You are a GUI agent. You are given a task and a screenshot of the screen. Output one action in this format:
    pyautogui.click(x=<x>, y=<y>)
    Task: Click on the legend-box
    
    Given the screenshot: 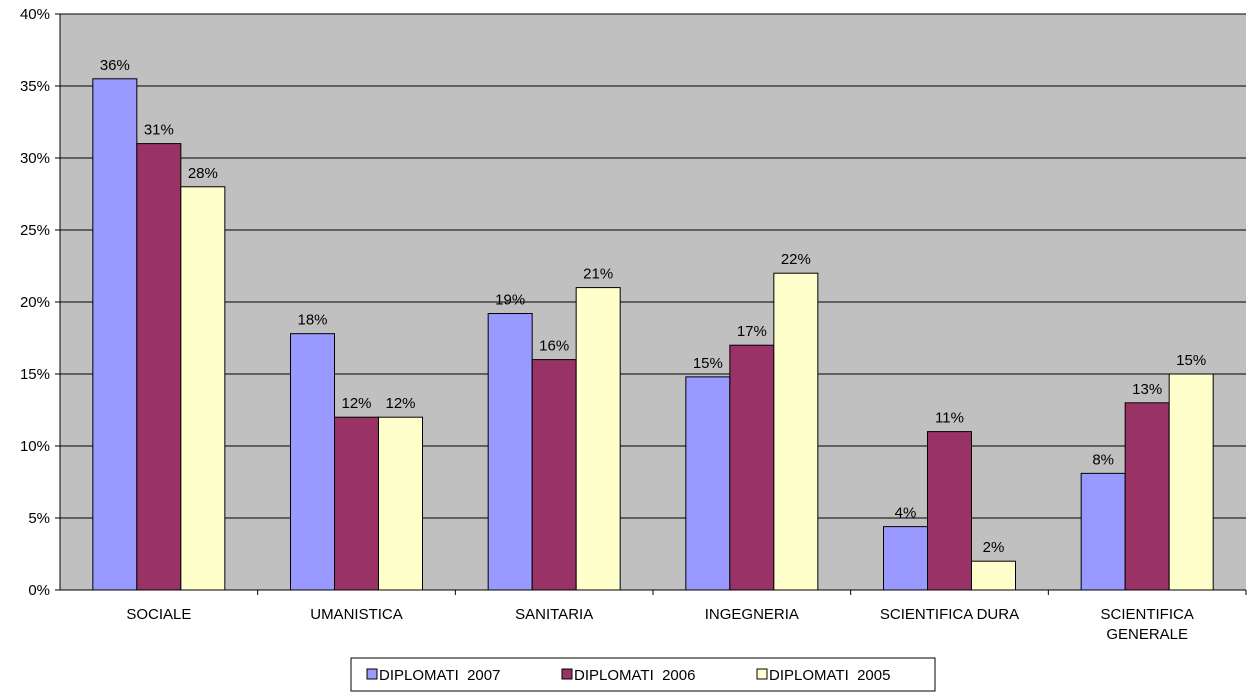 What is the action you would take?
    pyautogui.click(x=643, y=674)
    